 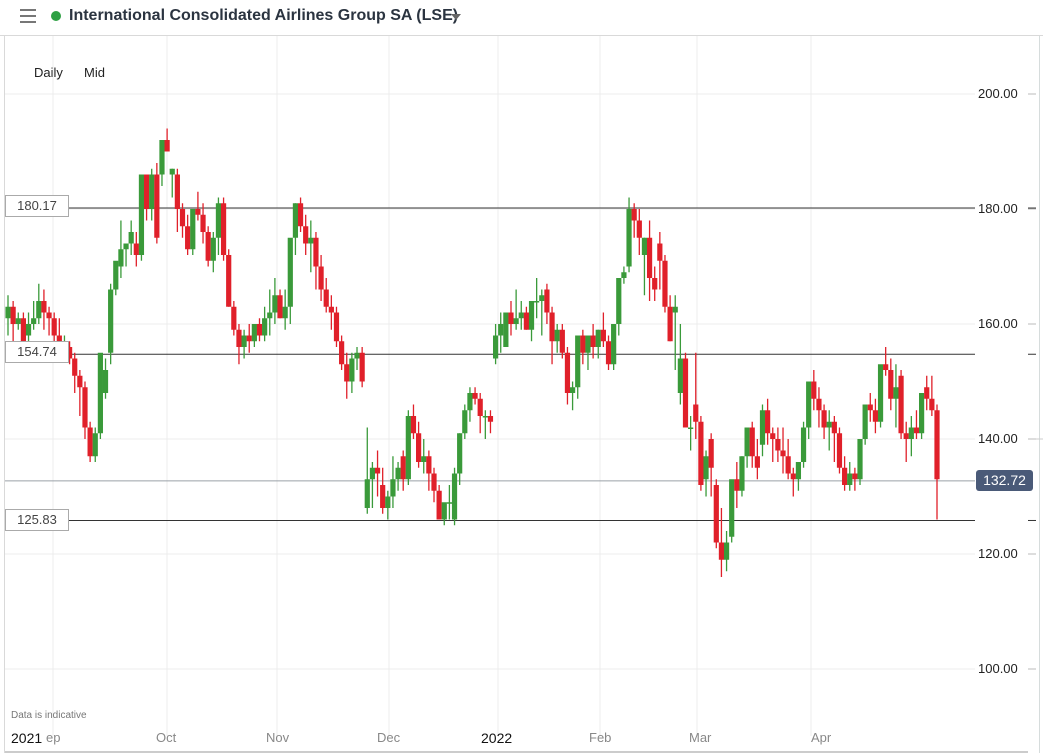 I want to click on x-tick-oct: Oct, so click(x=166, y=737).